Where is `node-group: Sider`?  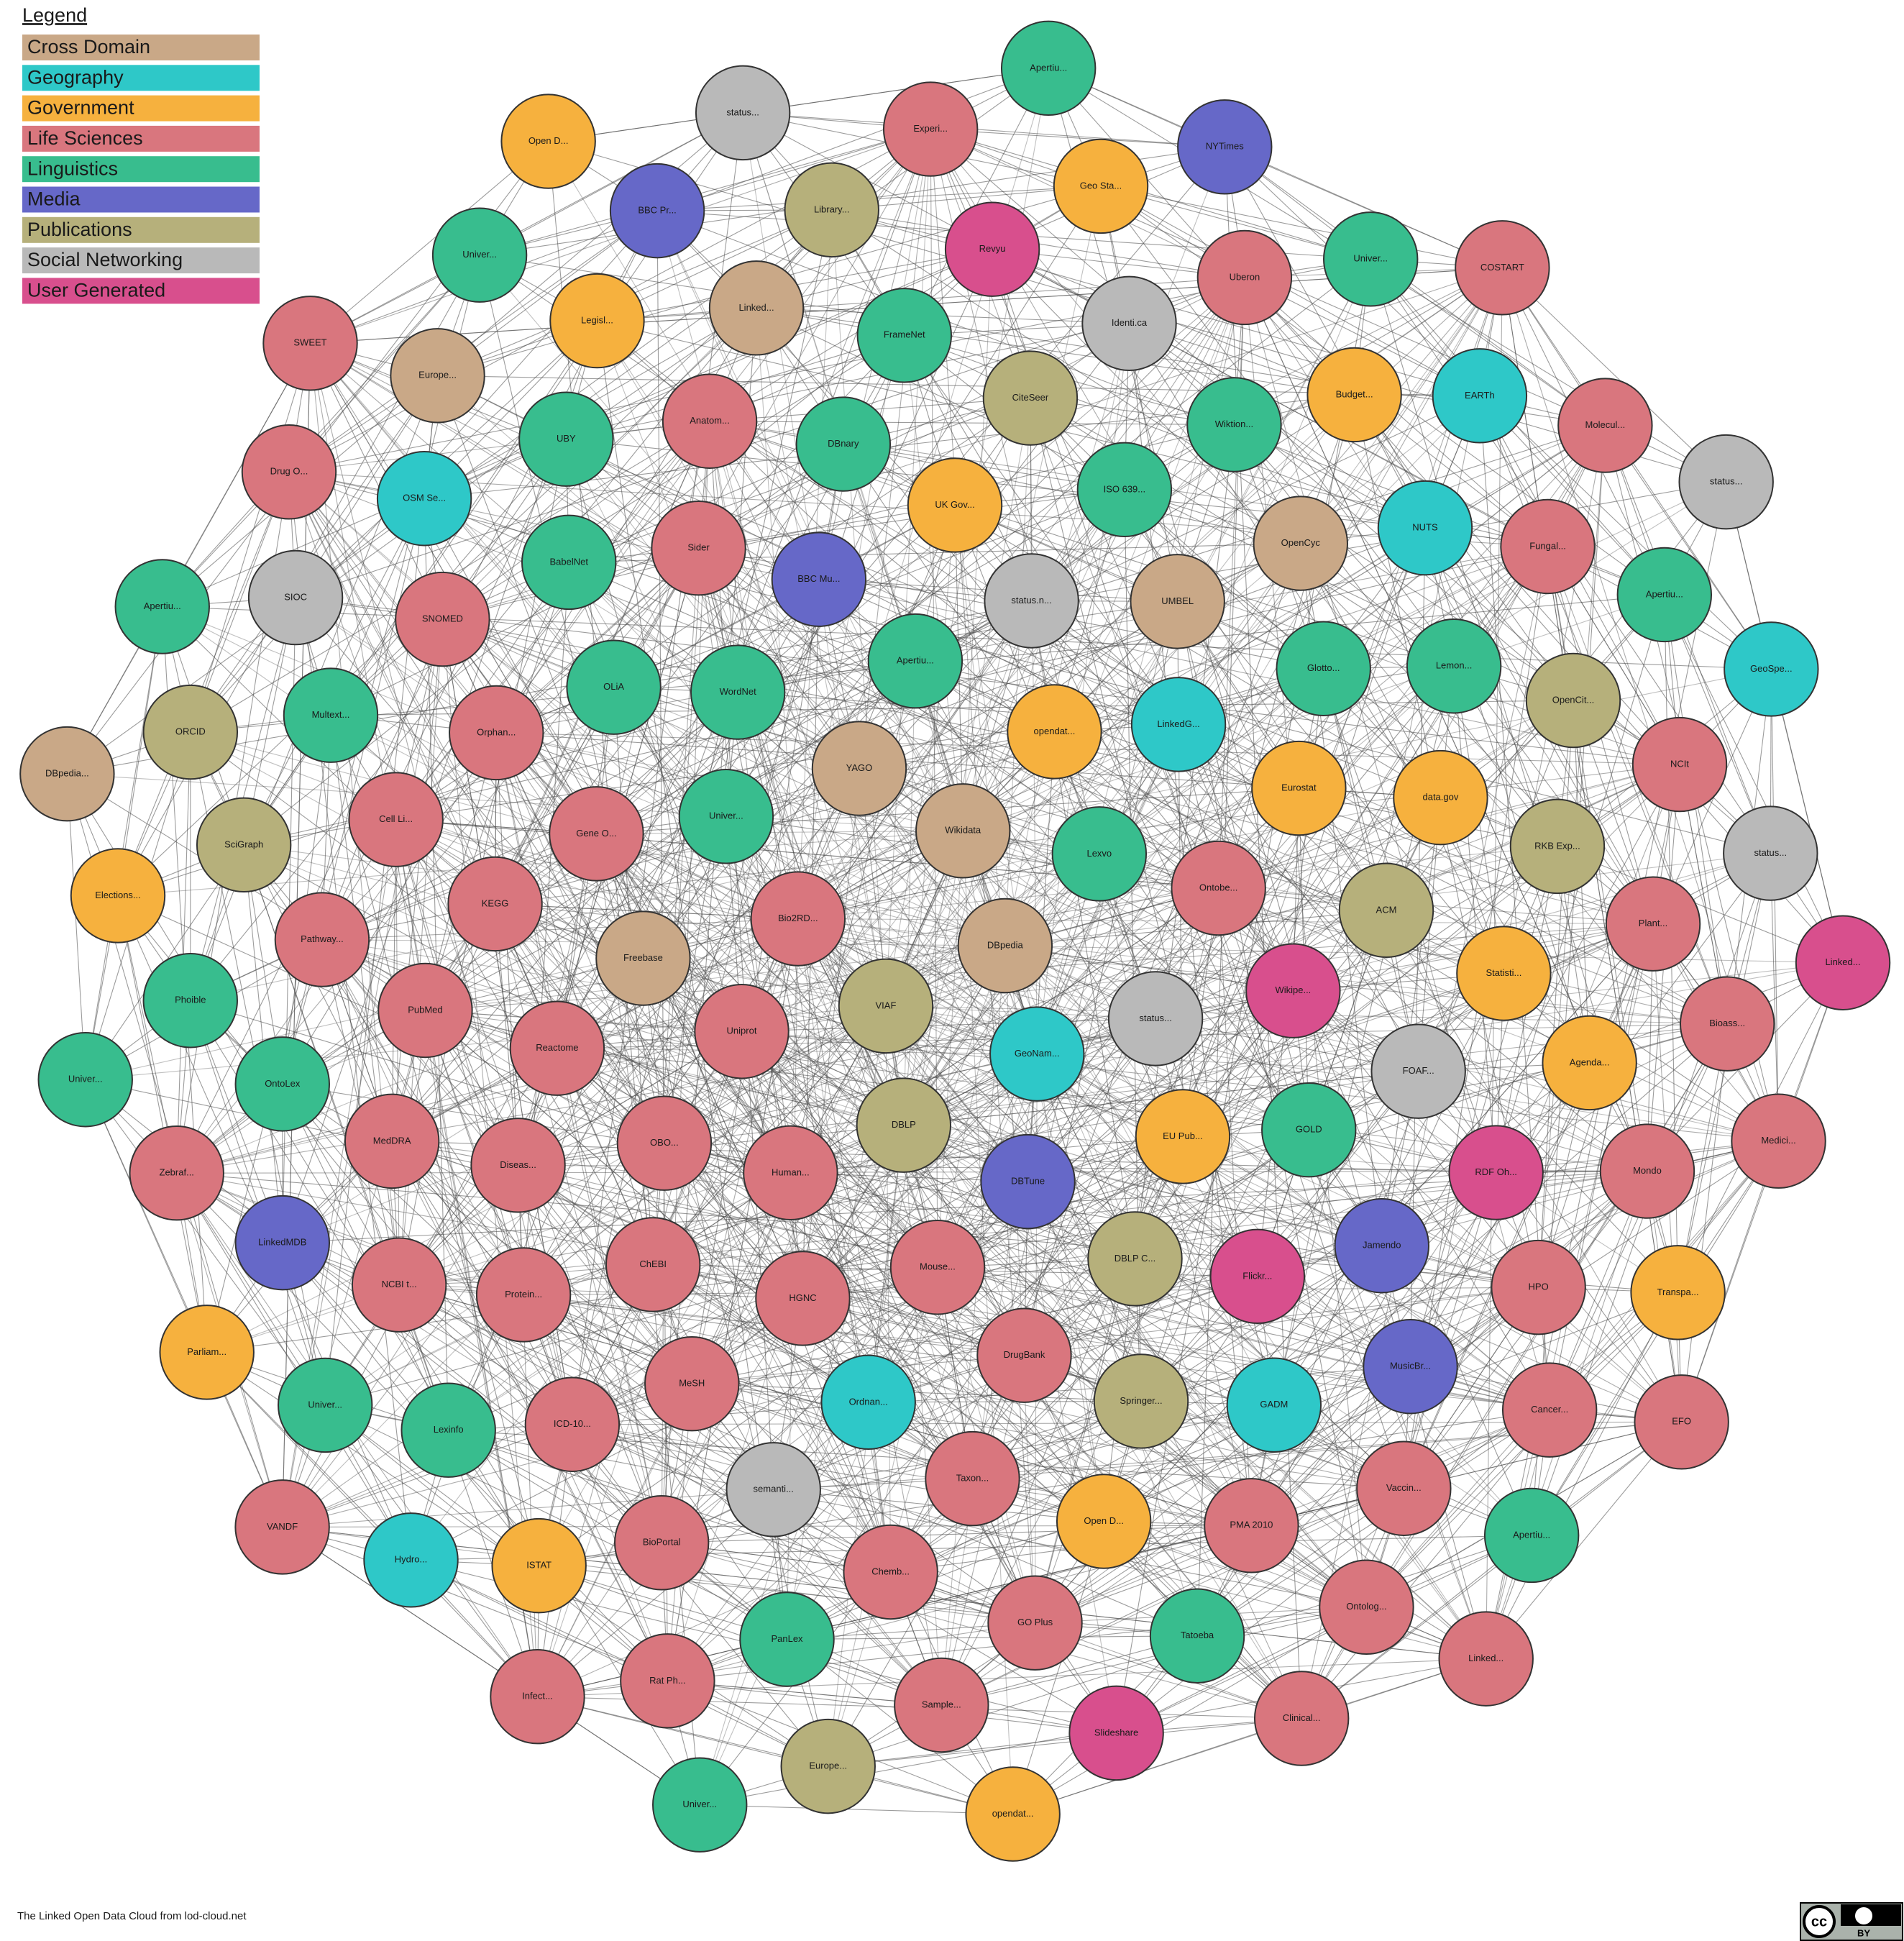 node-group: Sider is located at coordinates (698, 548).